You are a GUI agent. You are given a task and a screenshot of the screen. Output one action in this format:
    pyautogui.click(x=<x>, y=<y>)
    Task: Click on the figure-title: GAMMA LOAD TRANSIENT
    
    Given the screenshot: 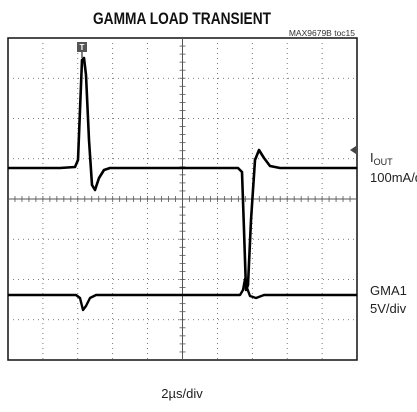 What is the action you would take?
    pyautogui.click(x=182, y=18)
    